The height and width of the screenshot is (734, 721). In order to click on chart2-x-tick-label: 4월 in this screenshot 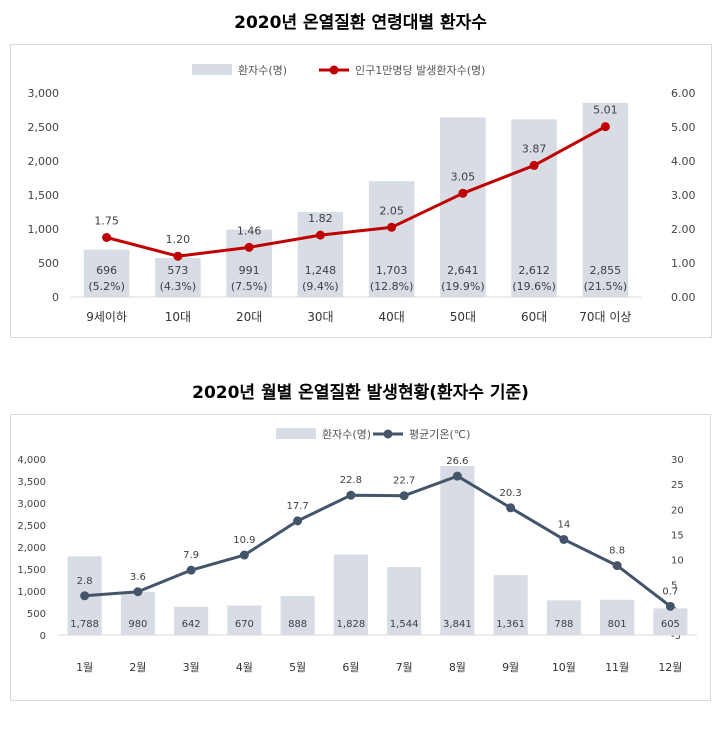, I will do `click(244, 667)`.